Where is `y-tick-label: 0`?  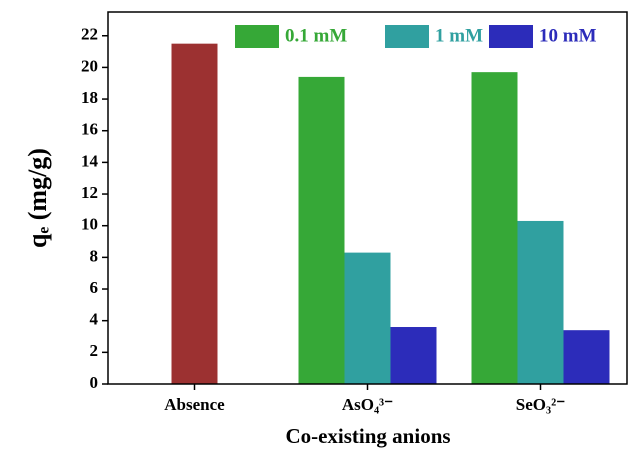 y-tick-label: 0 is located at coordinates (94, 382).